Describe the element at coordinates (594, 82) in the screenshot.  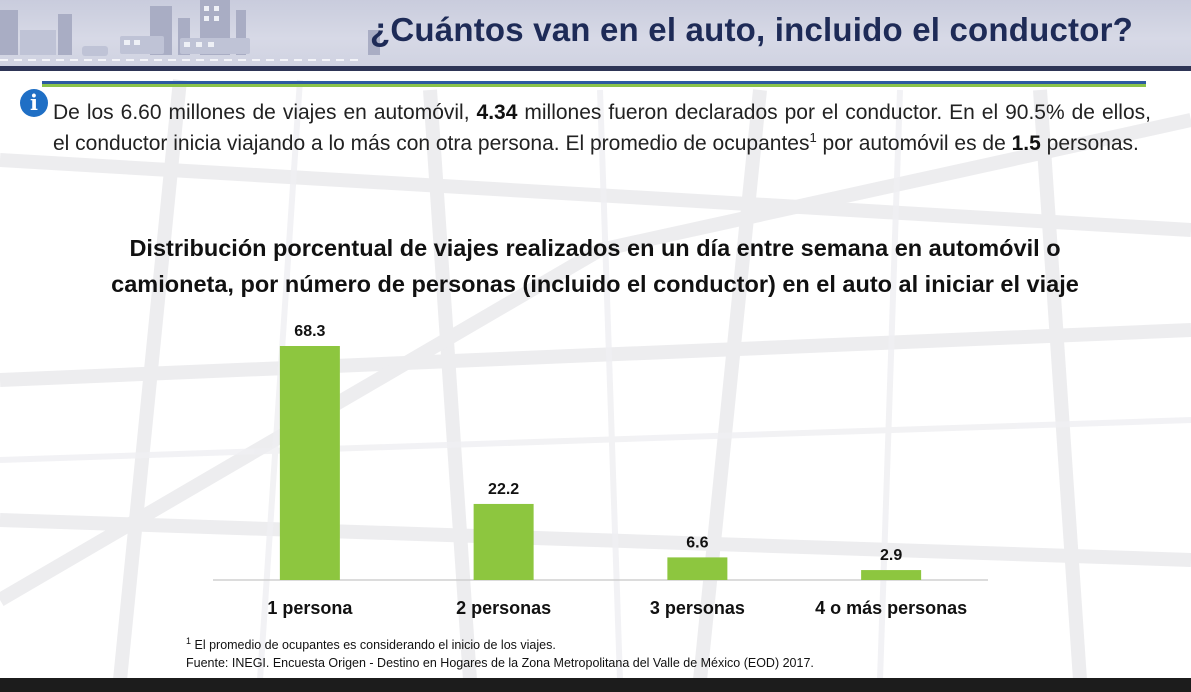
I see `section-rule-blue` at that location.